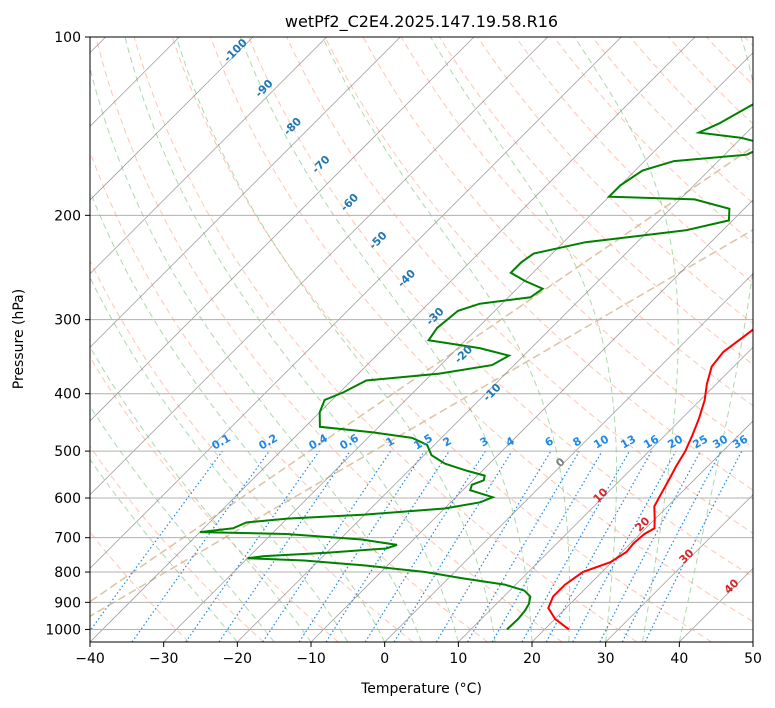 The height and width of the screenshot is (708, 775). What do you see at coordinates (560, 462) in the screenshot?
I see `moist-adiabat-label: 0` at bounding box center [560, 462].